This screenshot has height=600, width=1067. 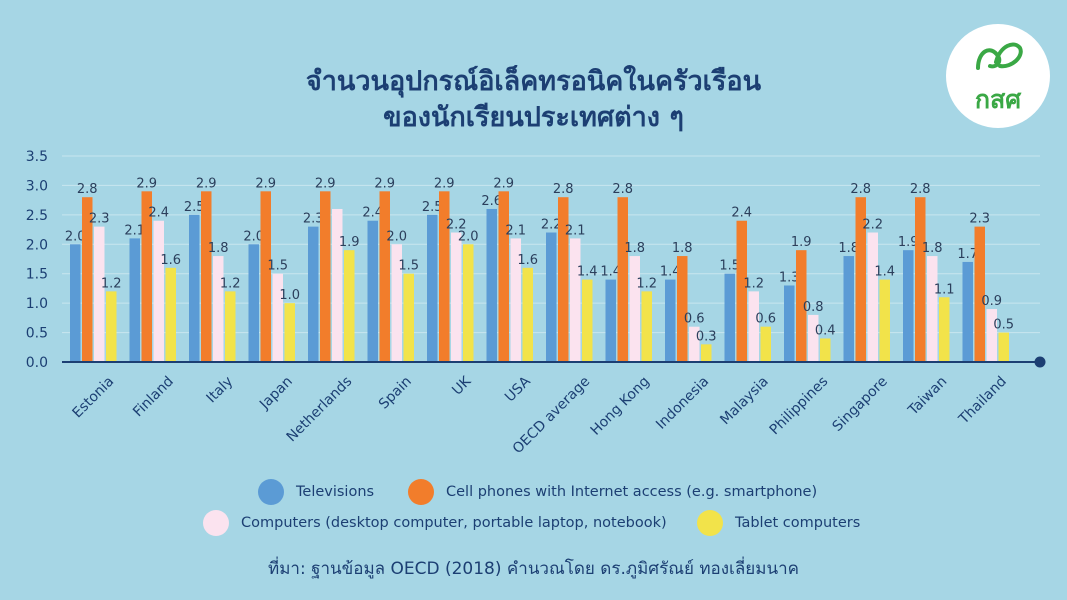 What do you see at coordinates (967, 254) in the screenshot?
I see `data-label: 1.7` at bounding box center [967, 254].